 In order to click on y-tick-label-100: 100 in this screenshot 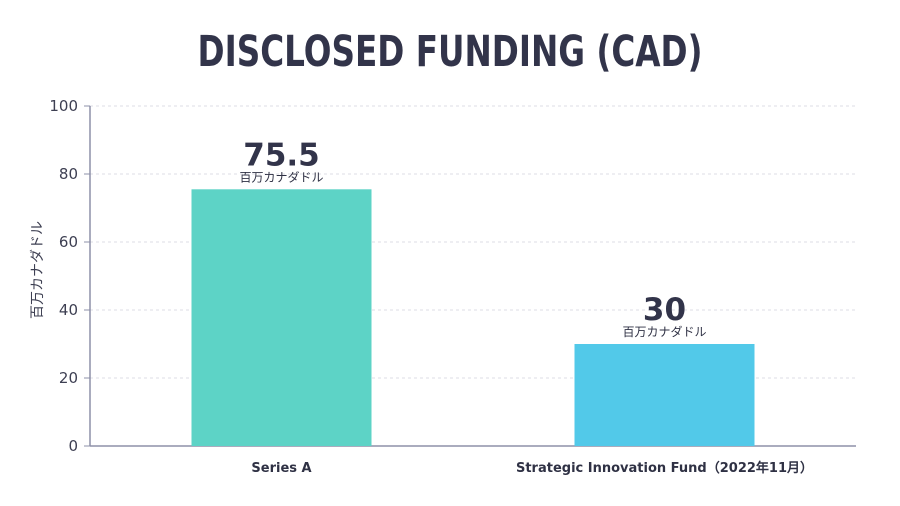, I will do `click(63, 106)`.